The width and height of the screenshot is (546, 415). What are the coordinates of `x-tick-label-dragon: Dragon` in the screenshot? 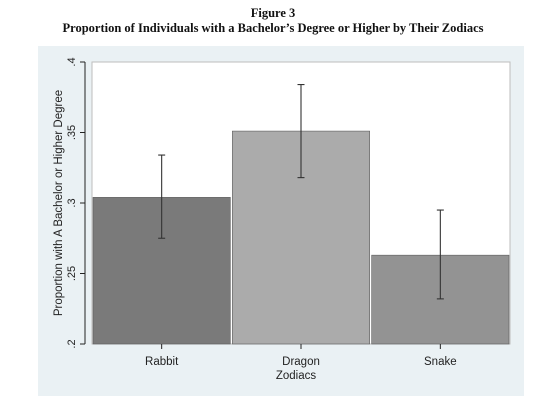 It's located at (301, 362).